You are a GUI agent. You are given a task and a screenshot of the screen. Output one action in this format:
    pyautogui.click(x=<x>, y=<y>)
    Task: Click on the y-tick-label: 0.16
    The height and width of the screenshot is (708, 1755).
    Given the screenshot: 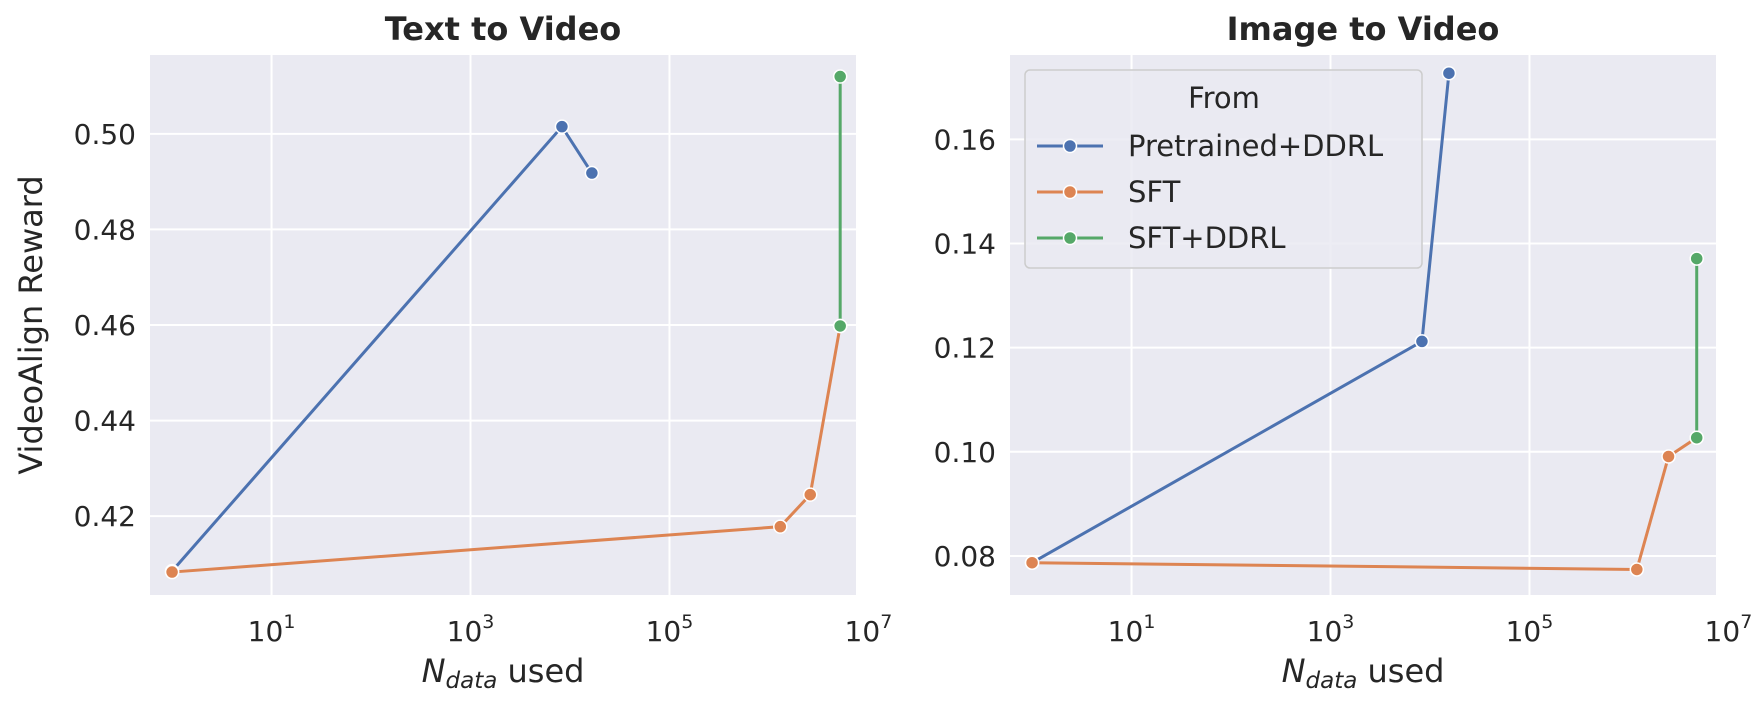 What is the action you would take?
    pyautogui.click(x=965, y=139)
    